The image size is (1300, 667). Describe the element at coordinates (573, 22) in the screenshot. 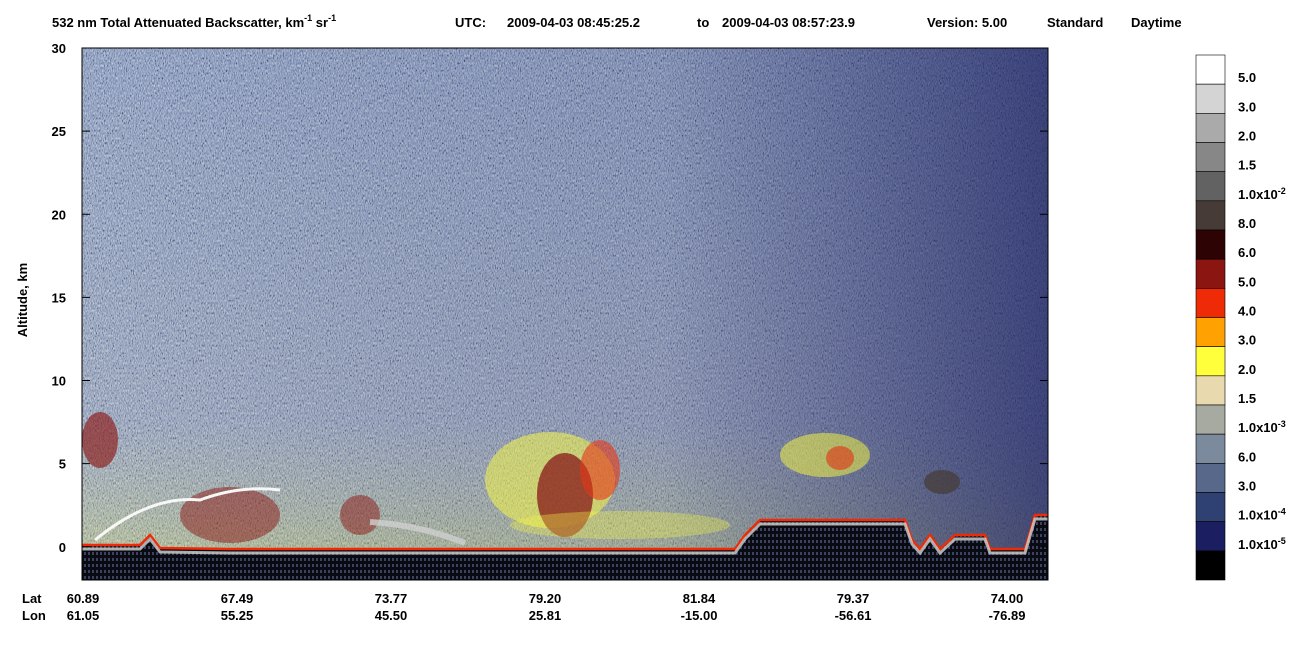

I see `start-time: 2009-04-03 08:45:25.2` at that location.